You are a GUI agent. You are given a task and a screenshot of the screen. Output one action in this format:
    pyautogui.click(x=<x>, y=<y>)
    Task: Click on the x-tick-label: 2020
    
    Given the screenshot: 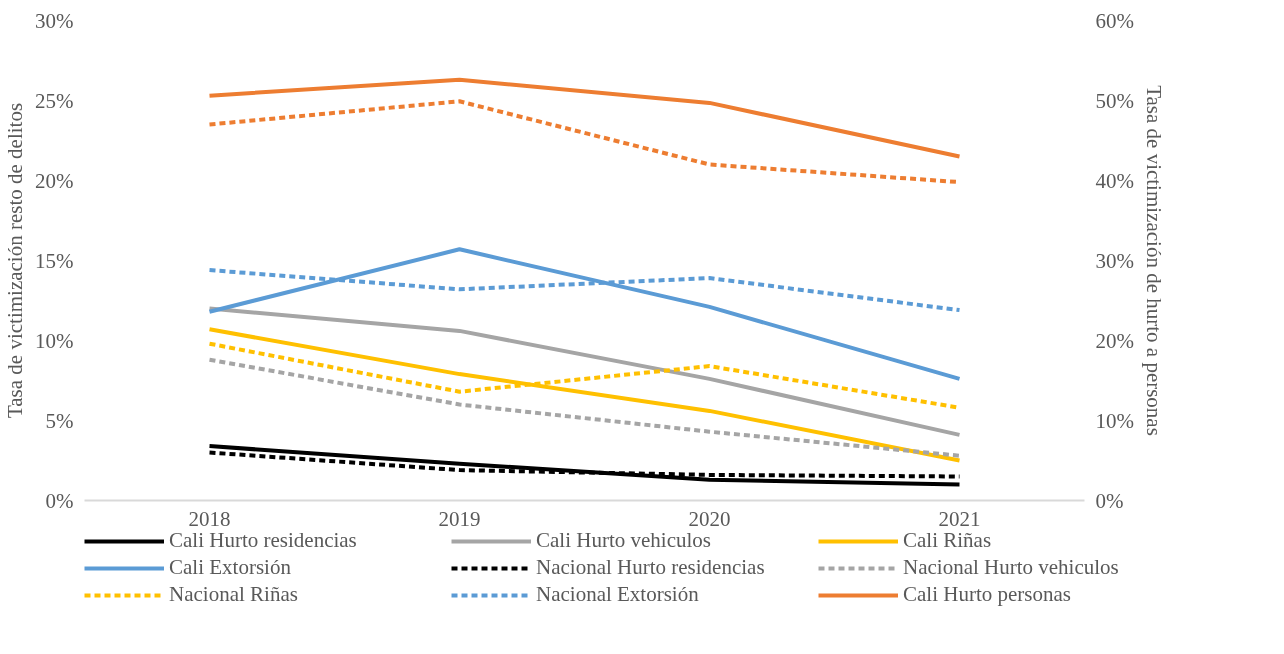 What is the action you would take?
    pyautogui.click(x=709, y=518)
    